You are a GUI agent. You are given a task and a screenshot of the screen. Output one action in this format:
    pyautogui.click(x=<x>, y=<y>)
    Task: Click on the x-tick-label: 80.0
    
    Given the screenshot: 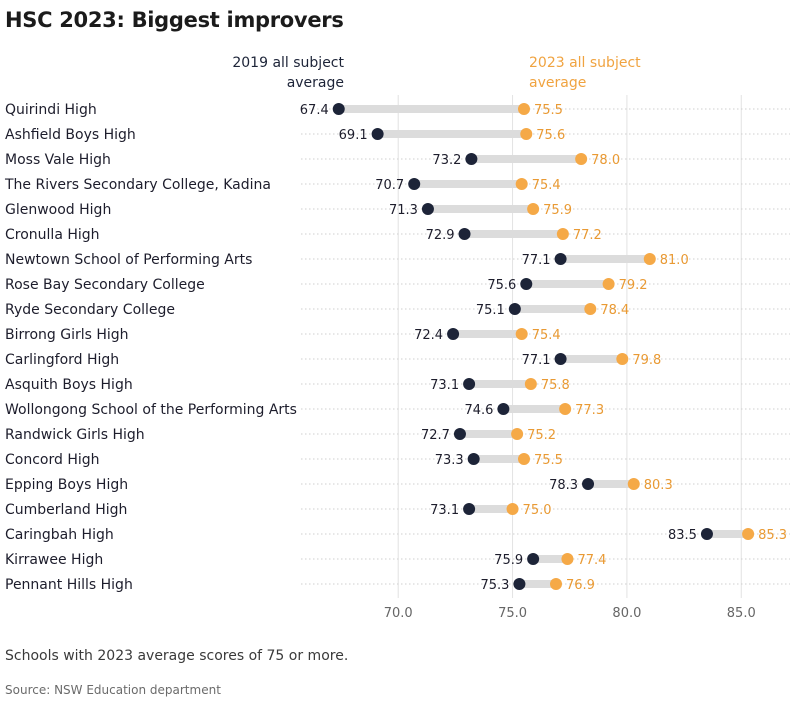 What is the action you would take?
    pyautogui.click(x=626, y=613)
    